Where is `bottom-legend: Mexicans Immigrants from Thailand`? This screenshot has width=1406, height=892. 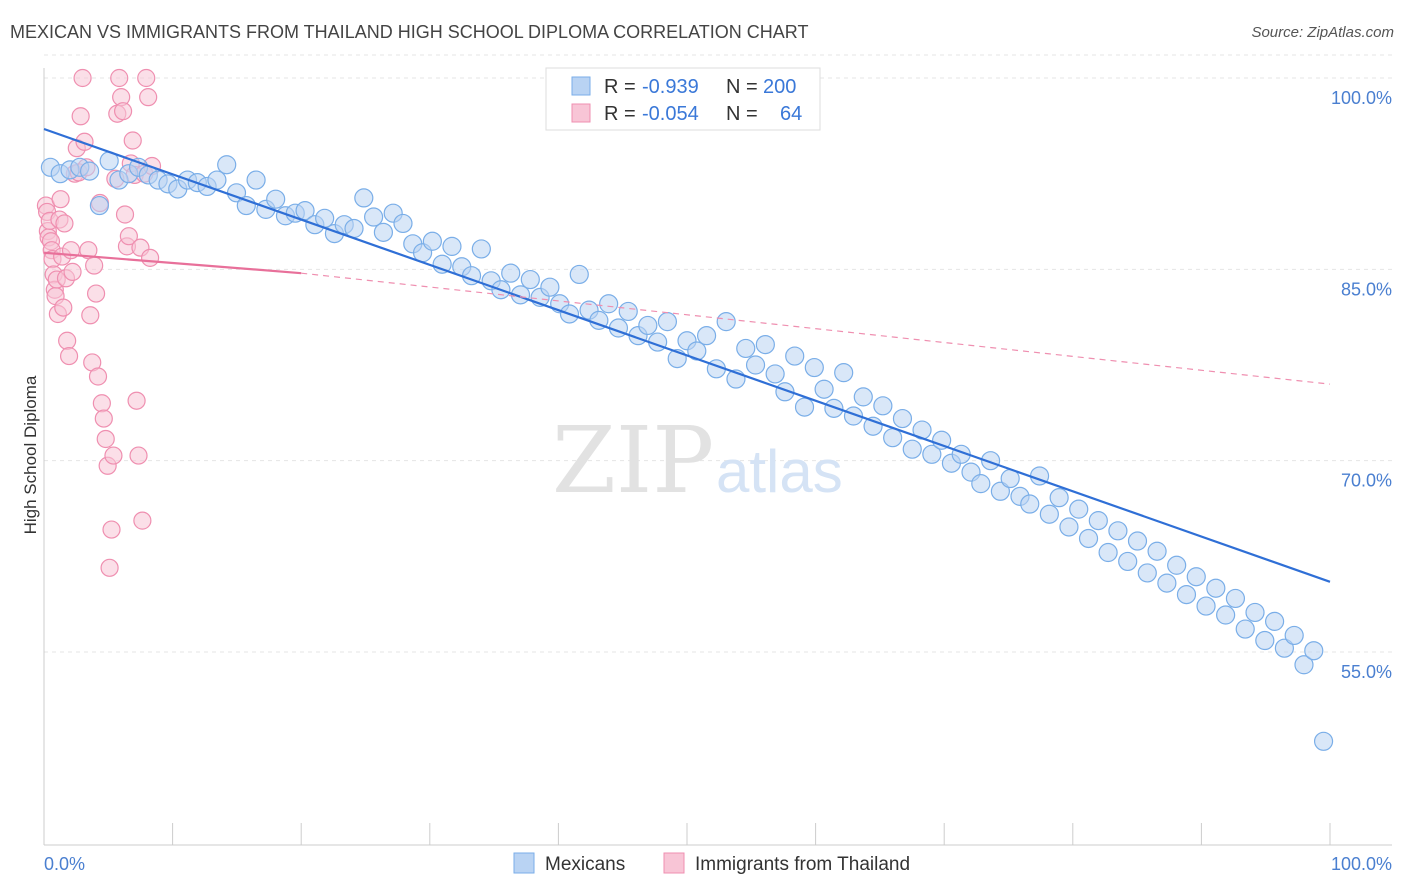
bottom-legend: Mexicans Immigrants from Thailand is located at coordinates (711, 863).